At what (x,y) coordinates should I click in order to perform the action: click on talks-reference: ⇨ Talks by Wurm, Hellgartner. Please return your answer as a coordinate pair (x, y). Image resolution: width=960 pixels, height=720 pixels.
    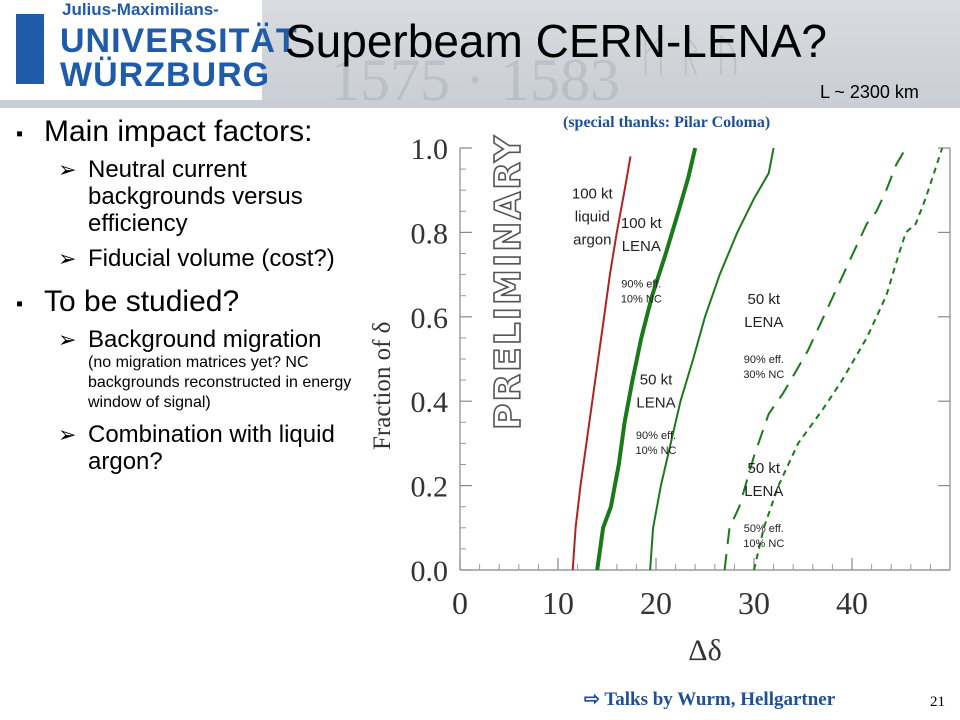
    Looking at the image, I should click on (710, 699).